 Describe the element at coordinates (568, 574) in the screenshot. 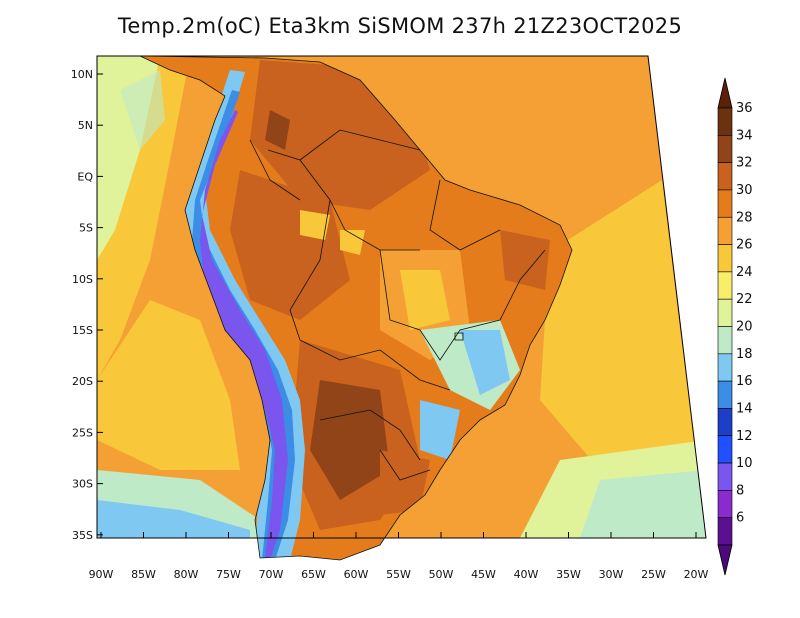

I see `lon-label: 35W` at that location.